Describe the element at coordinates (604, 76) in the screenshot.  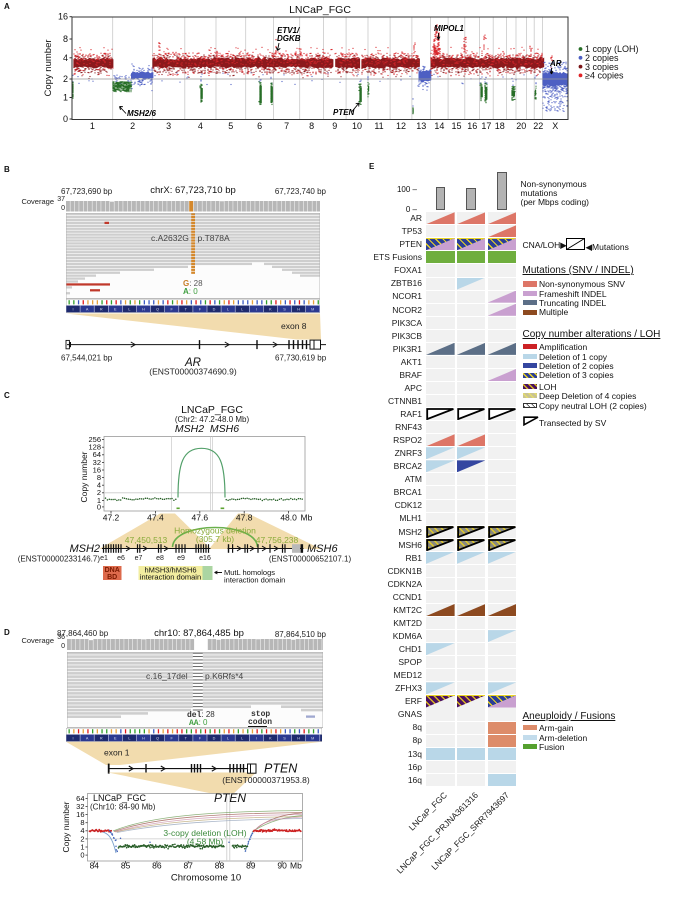
I see `svg-text: ≥4 copies` at that location.